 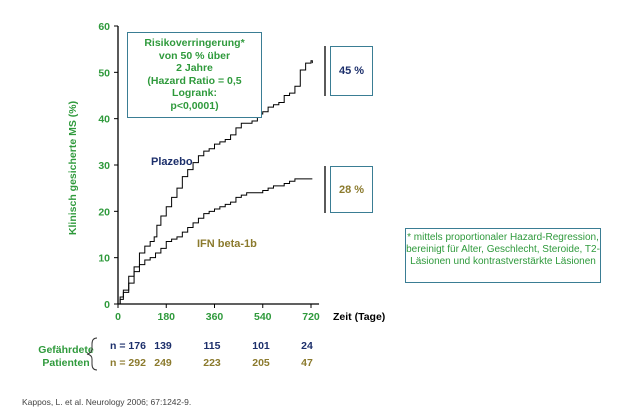 I want to click on x-axis-ticks: 0 180 360 540 720, so click(x=217, y=313).